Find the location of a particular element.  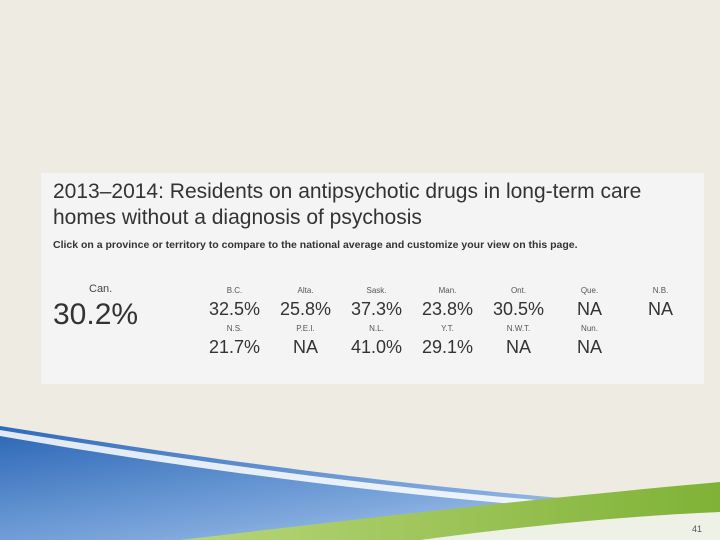

region-que: Que. NA is located at coordinates (589, 303).